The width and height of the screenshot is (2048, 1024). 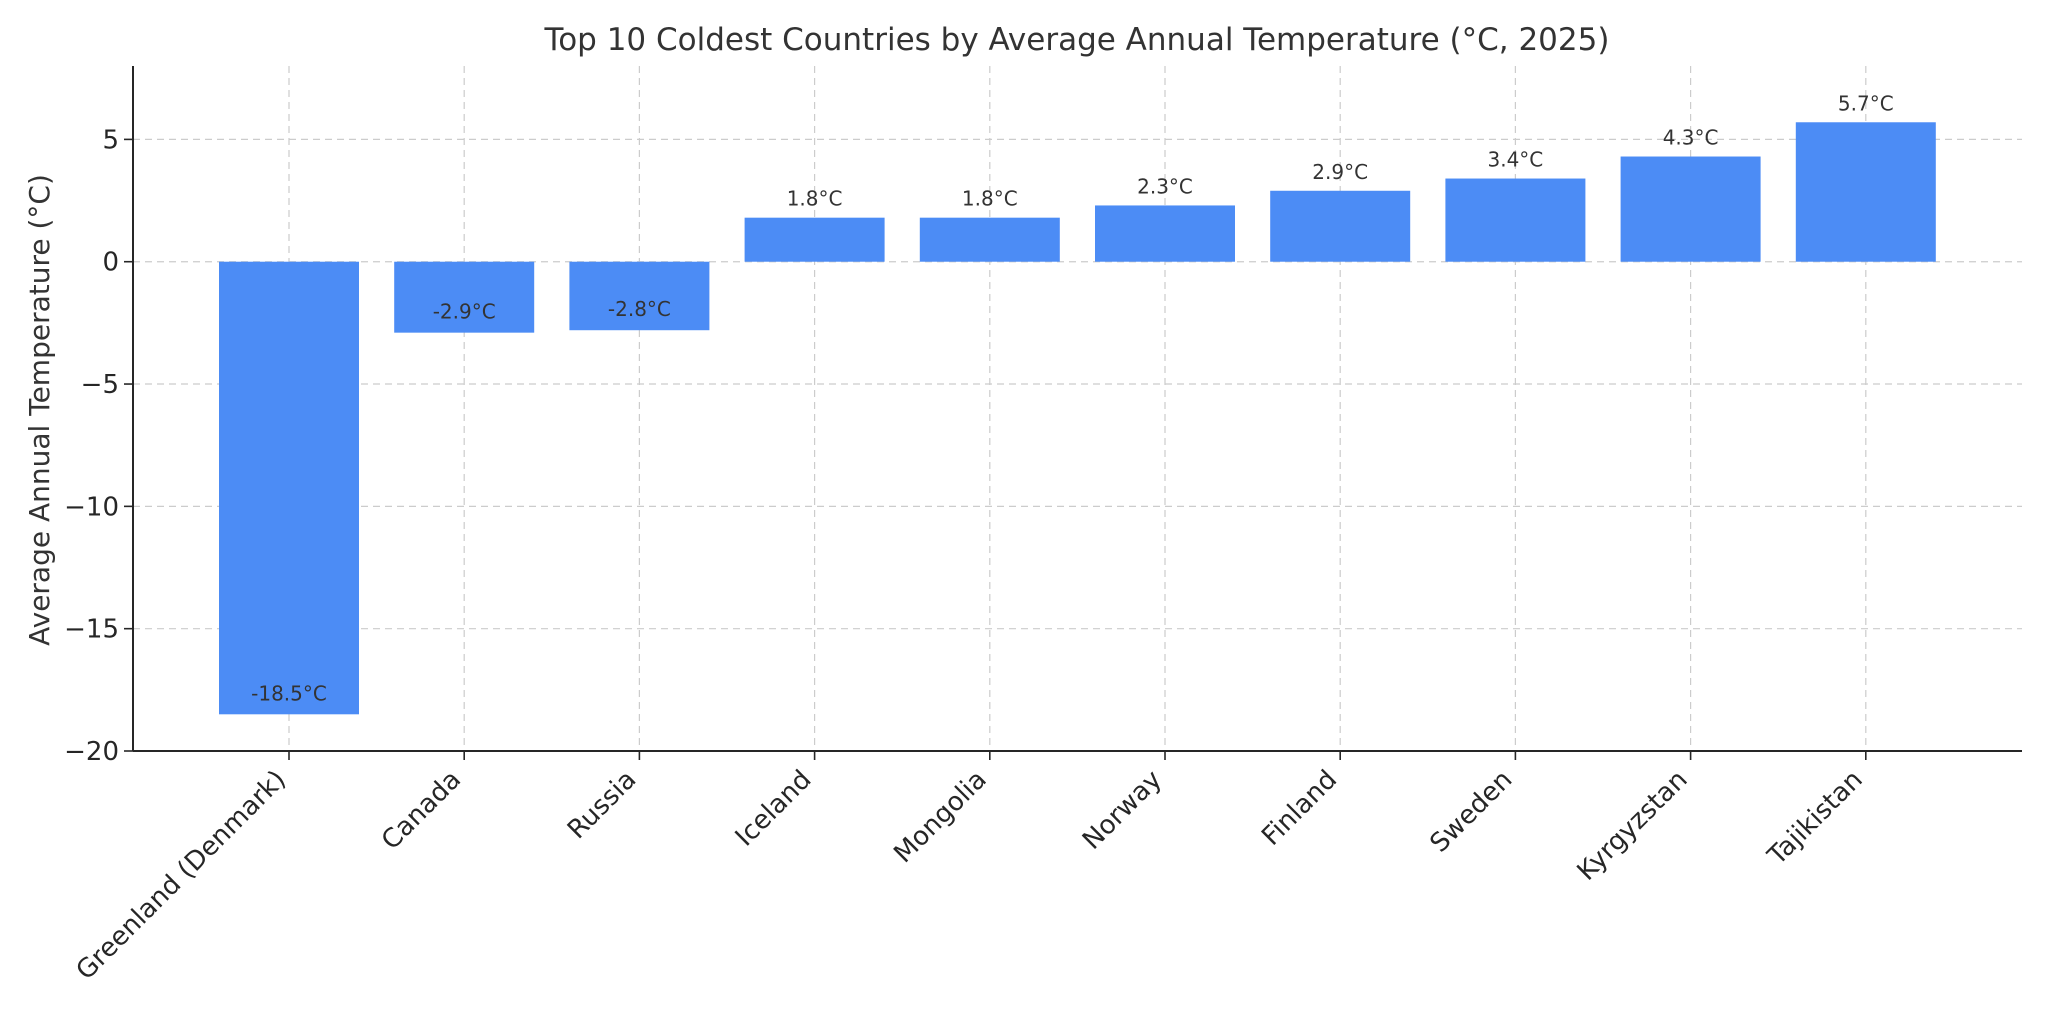 I want to click on data-label: 5.7°C, so click(x=1866, y=103).